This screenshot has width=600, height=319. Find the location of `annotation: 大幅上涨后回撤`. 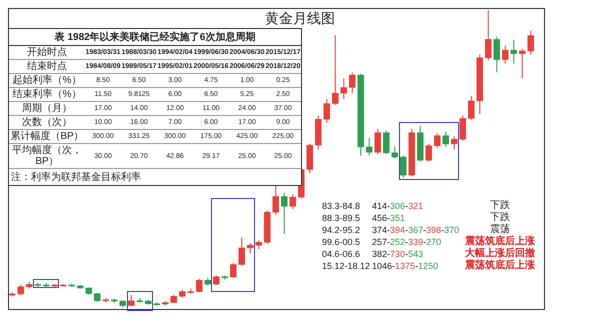

annotation: 大幅上涨后回撤 is located at coordinates (500, 253).